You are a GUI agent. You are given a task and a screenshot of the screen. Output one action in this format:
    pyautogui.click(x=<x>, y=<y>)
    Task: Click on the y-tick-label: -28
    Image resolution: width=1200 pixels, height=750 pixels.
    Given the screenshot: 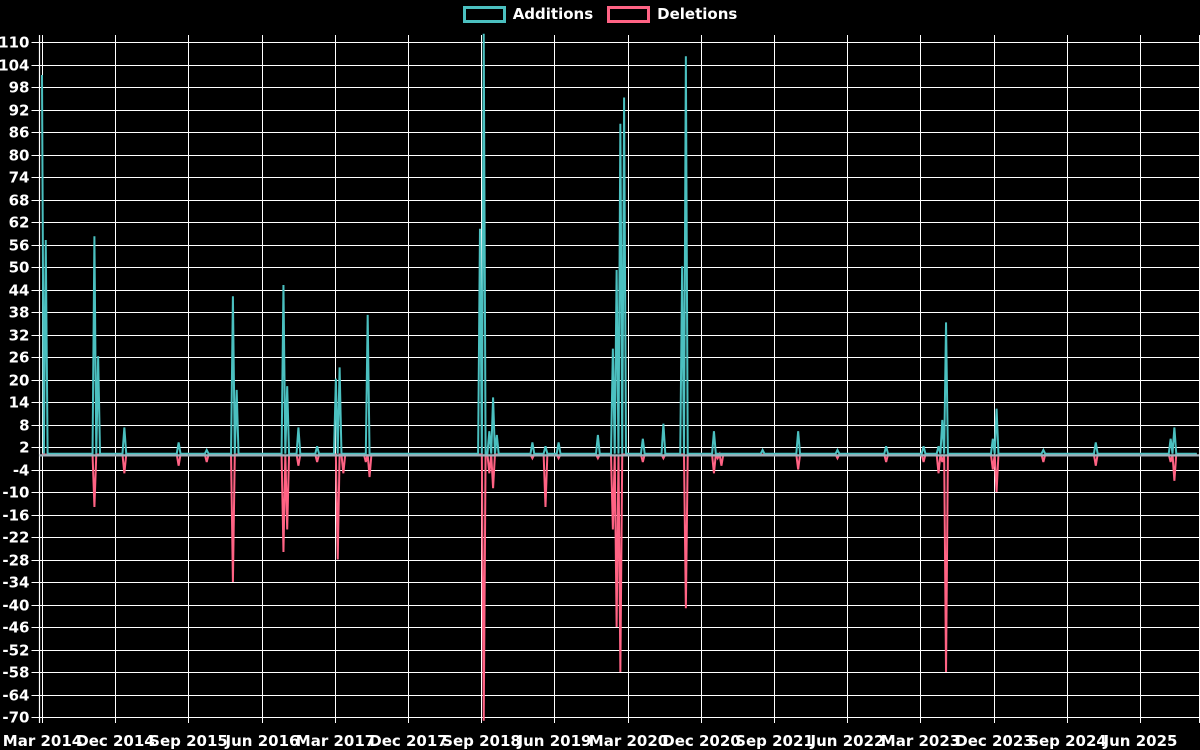 What is the action you would take?
    pyautogui.click(x=15, y=561)
    